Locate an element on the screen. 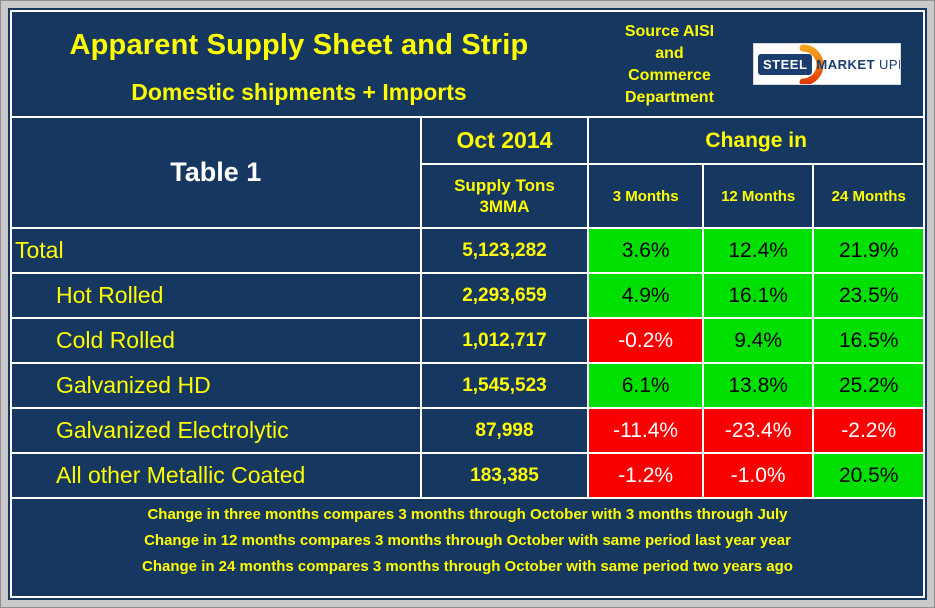 The height and width of the screenshot is (608, 935). source-line: Commerce is located at coordinates (669, 75).